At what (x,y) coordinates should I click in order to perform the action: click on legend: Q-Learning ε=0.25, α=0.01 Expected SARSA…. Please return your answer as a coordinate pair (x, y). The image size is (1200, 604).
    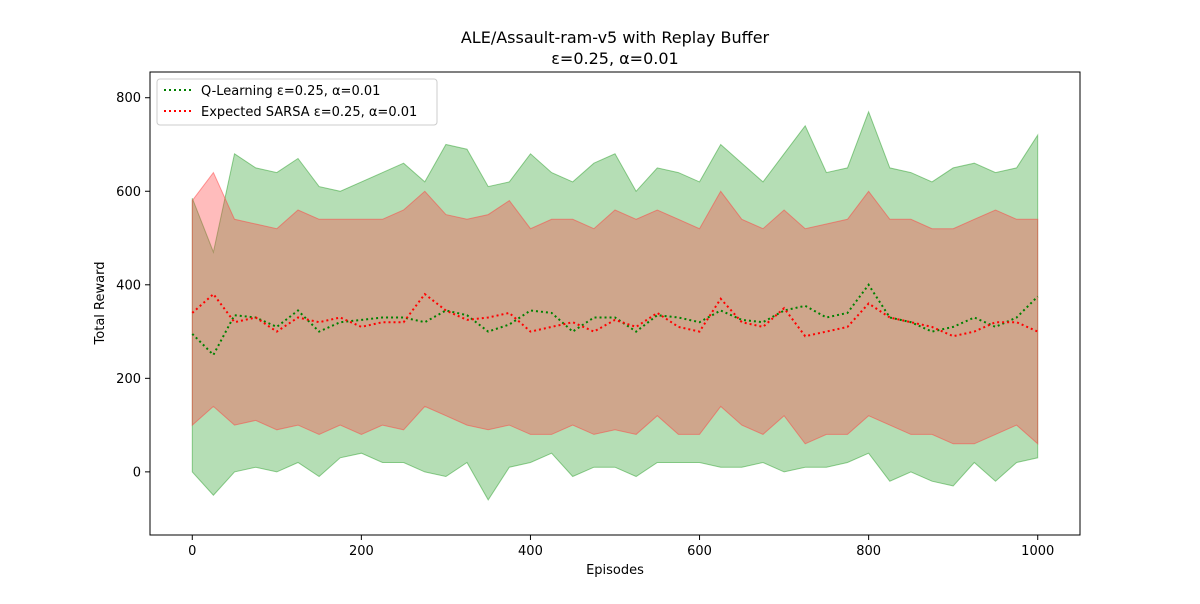
    Looking at the image, I should click on (297, 102).